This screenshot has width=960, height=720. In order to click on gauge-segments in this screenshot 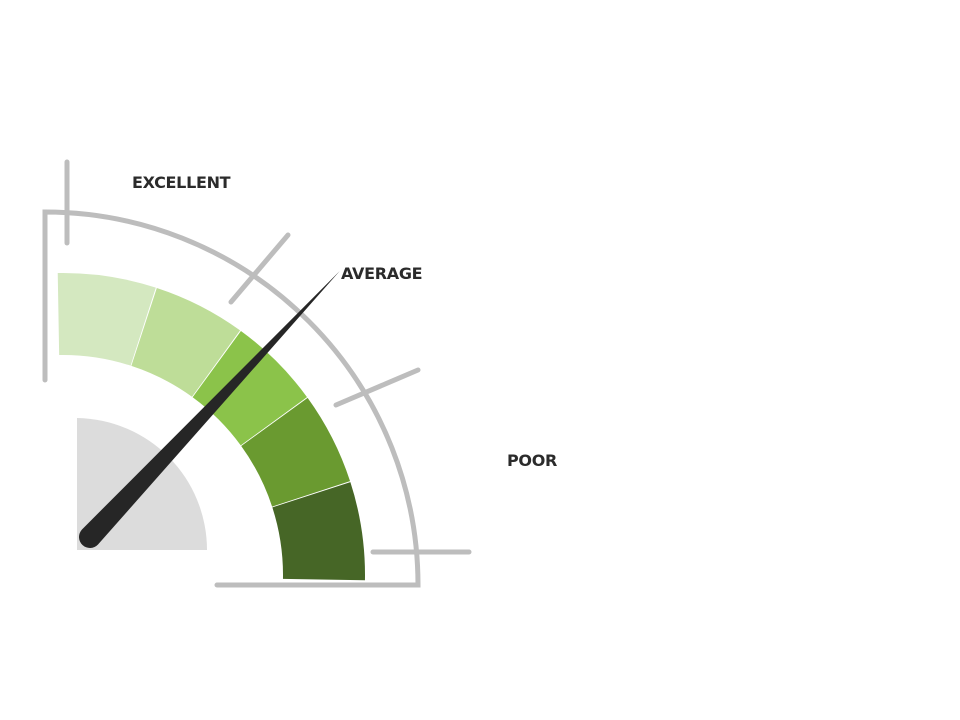, I will do `click(211, 427)`.